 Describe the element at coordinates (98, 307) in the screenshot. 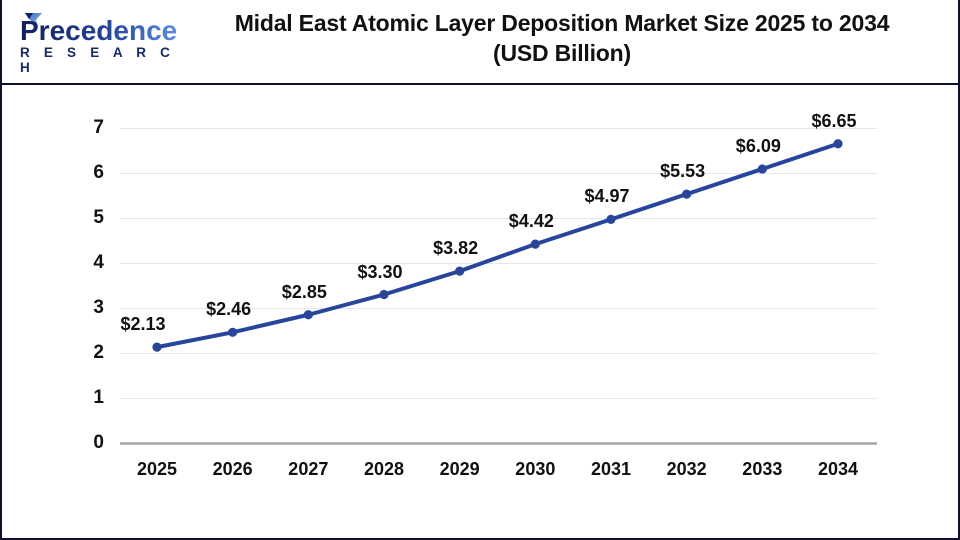

I see `y-axis-tick-label: 3` at that location.